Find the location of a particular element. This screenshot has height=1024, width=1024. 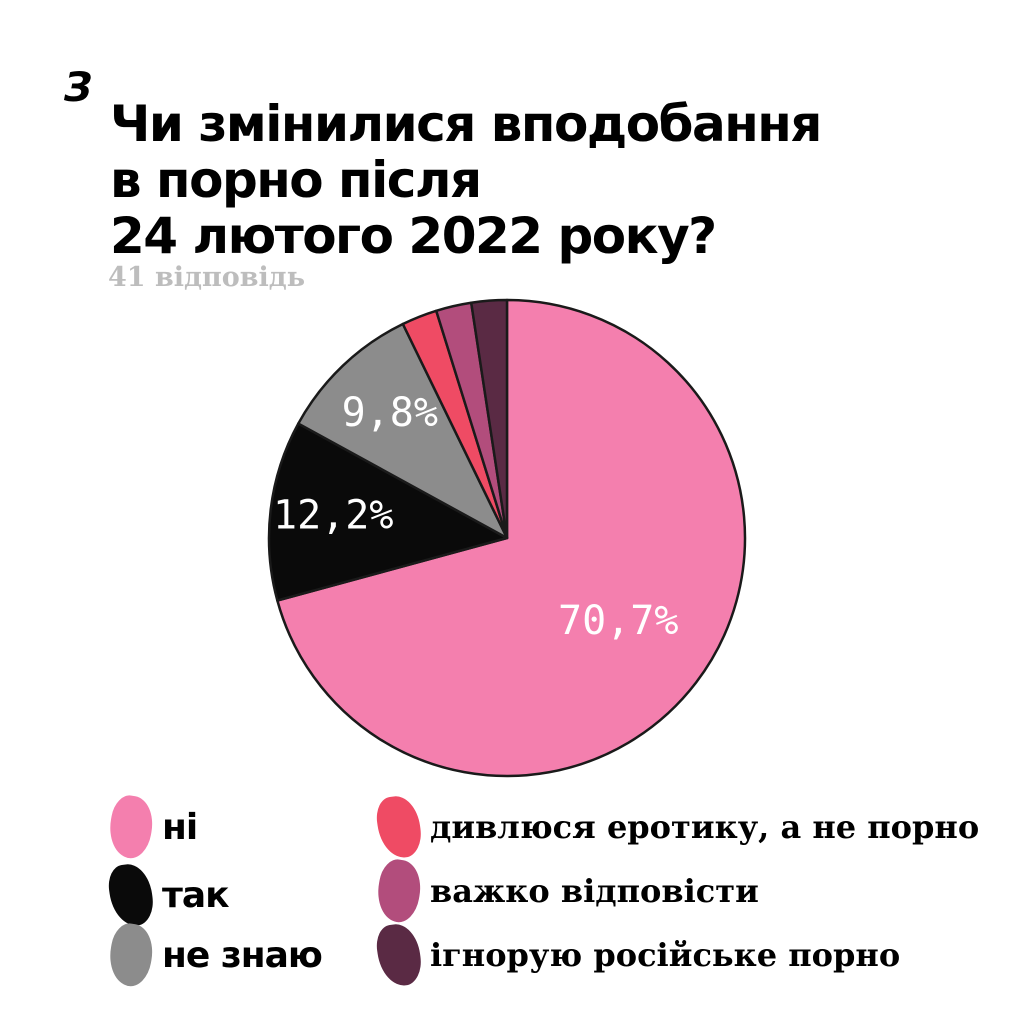

legend-item-ne-znayu: не знаю is located at coordinates (213, 955).